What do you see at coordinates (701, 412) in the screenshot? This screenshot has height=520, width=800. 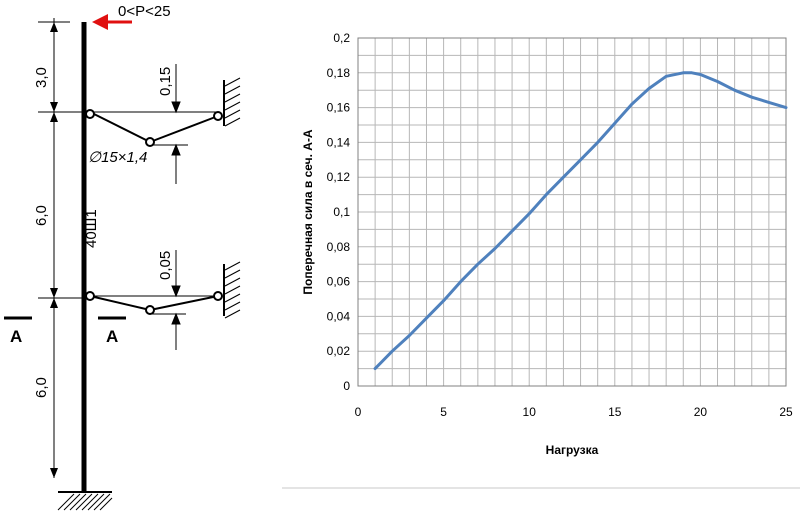 I see `x-tick-label: 20` at bounding box center [701, 412].